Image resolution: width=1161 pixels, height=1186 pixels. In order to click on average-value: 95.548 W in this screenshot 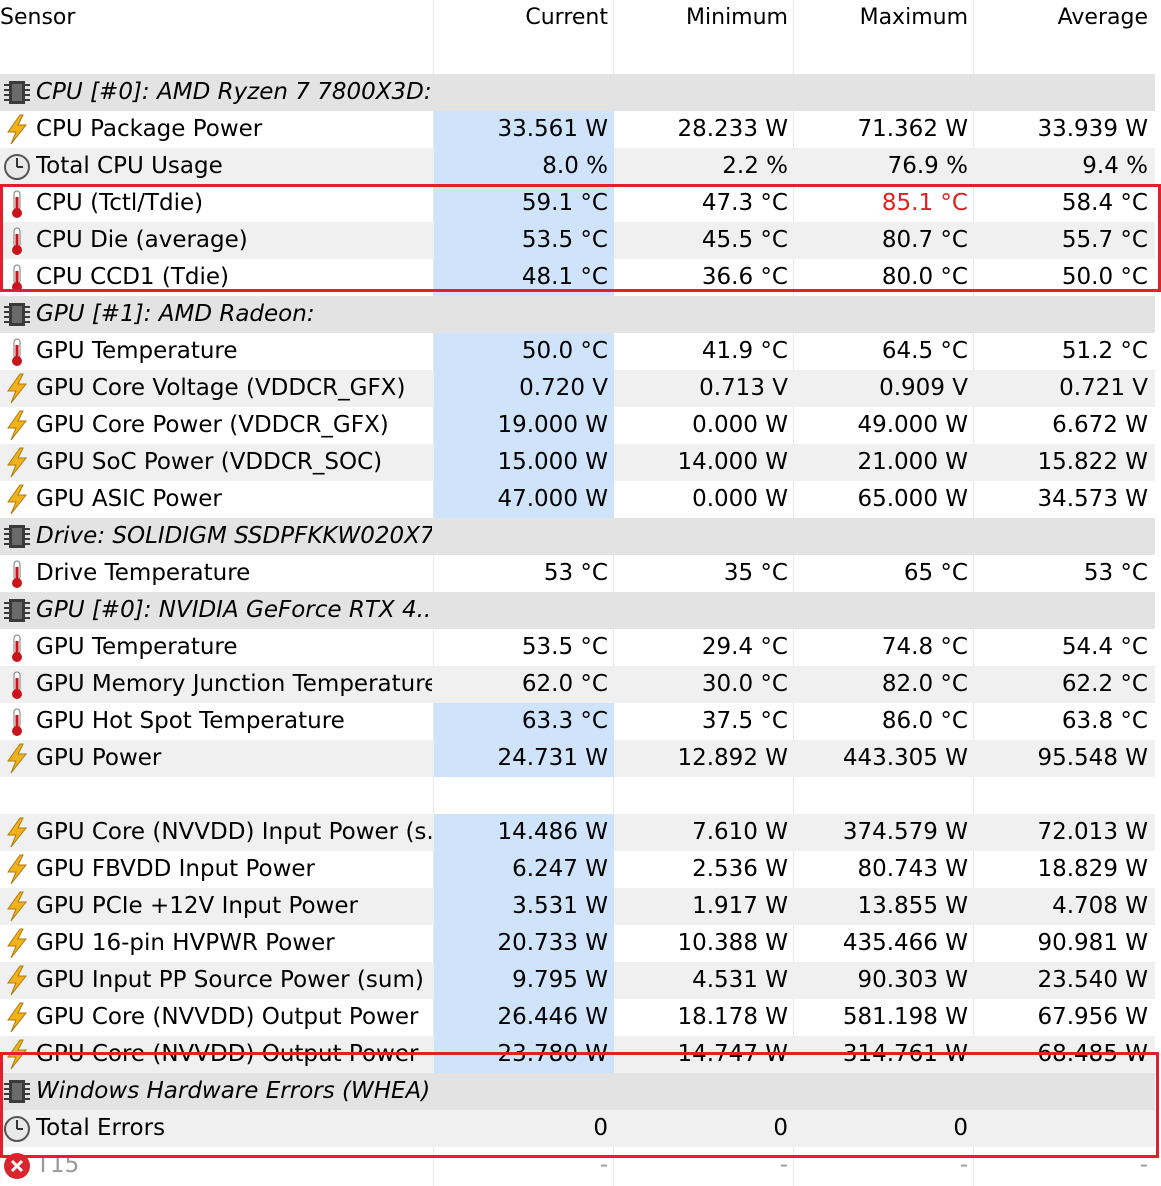, I will do `click(1092, 758)`.